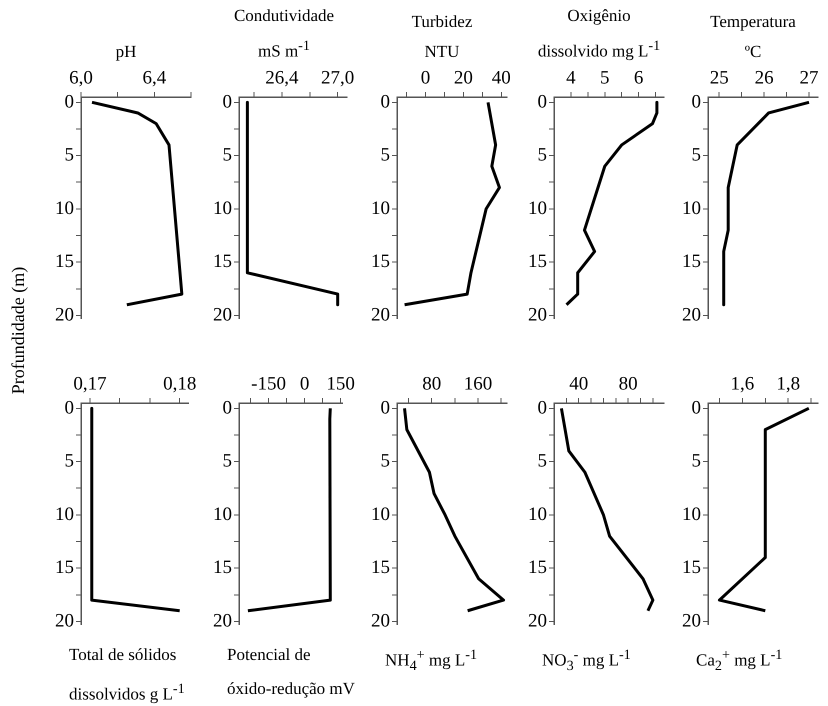  What do you see at coordinates (126, 52) in the screenshot?
I see `x-axis-title: pH` at bounding box center [126, 52].